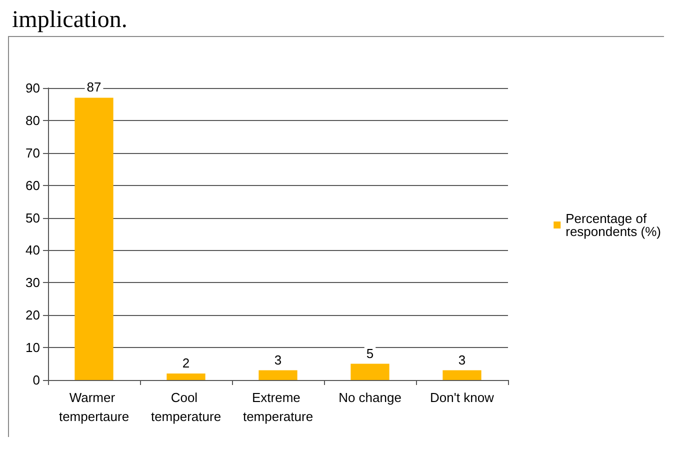 This screenshot has width=676, height=450. I want to click on y-tick-label: 70, so click(33, 152).